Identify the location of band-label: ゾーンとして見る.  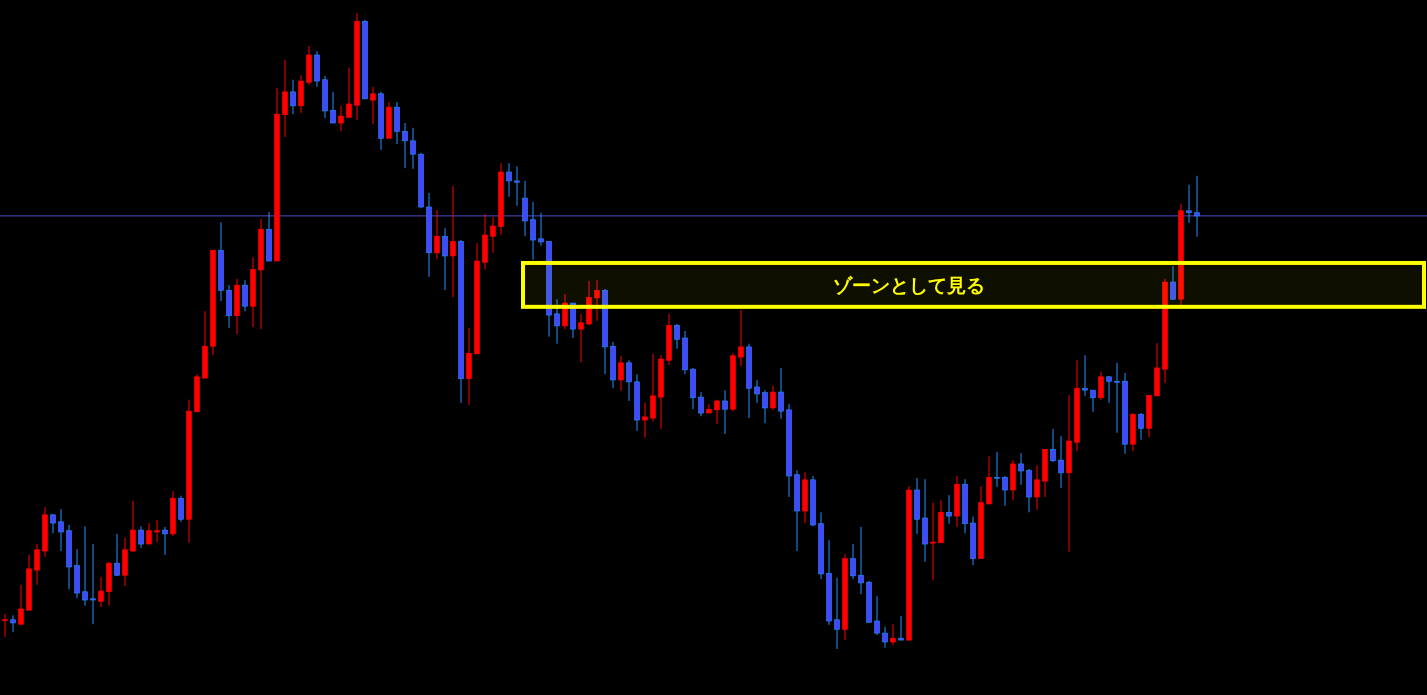
(908, 284).